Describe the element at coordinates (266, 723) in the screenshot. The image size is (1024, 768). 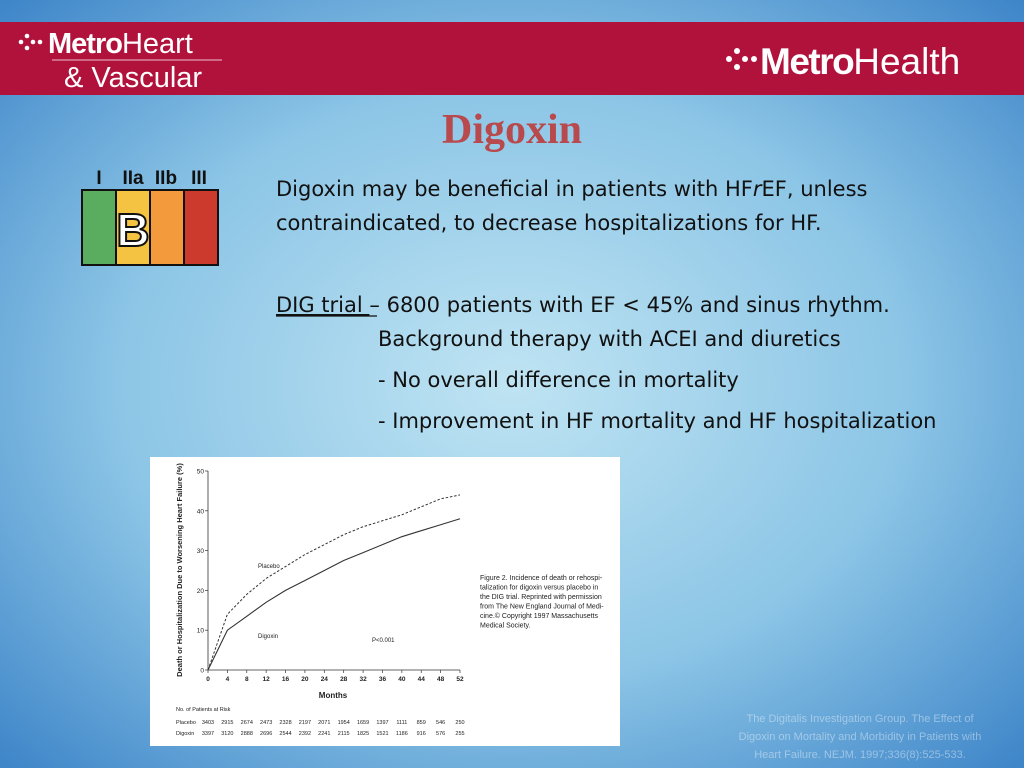
I see `at-risk-count: 2473` at that location.